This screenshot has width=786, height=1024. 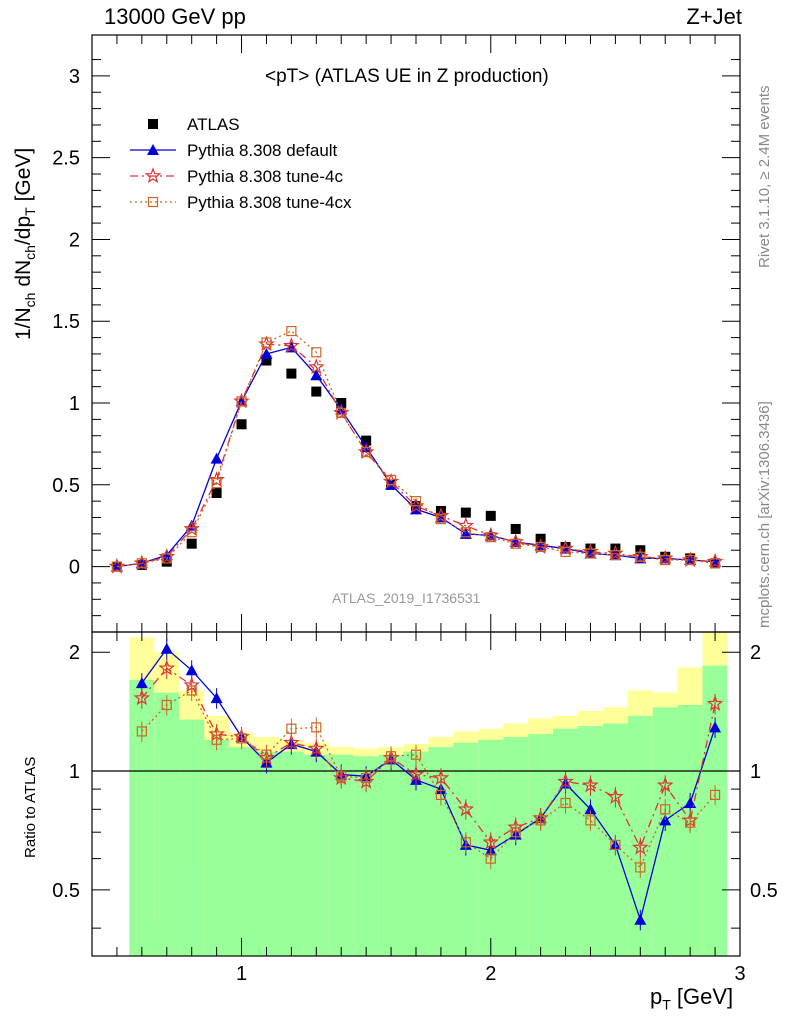 I want to click on rivet-label: Rivet 3.1.10, ≥ 2.4M events, so click(x=764, y=177).